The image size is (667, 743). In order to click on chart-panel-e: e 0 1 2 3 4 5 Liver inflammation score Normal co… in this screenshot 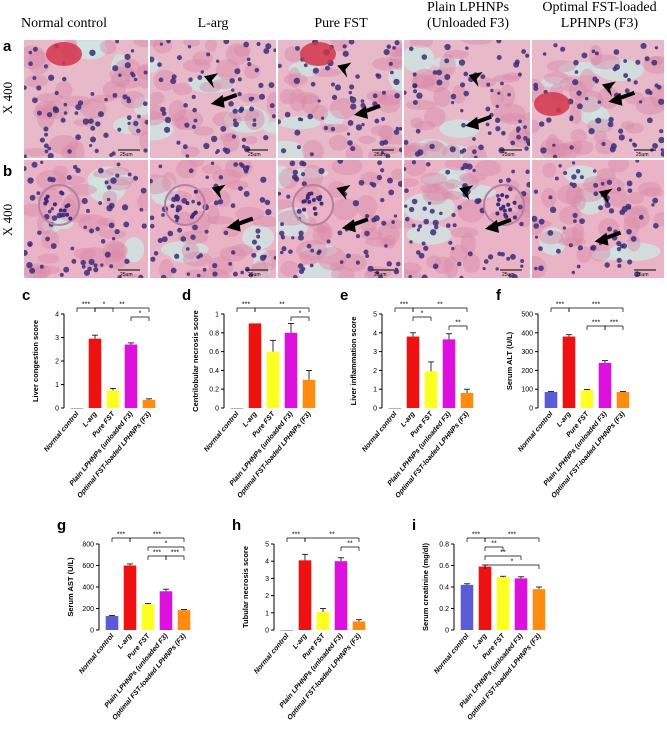, I will do `click(413, 403)`.